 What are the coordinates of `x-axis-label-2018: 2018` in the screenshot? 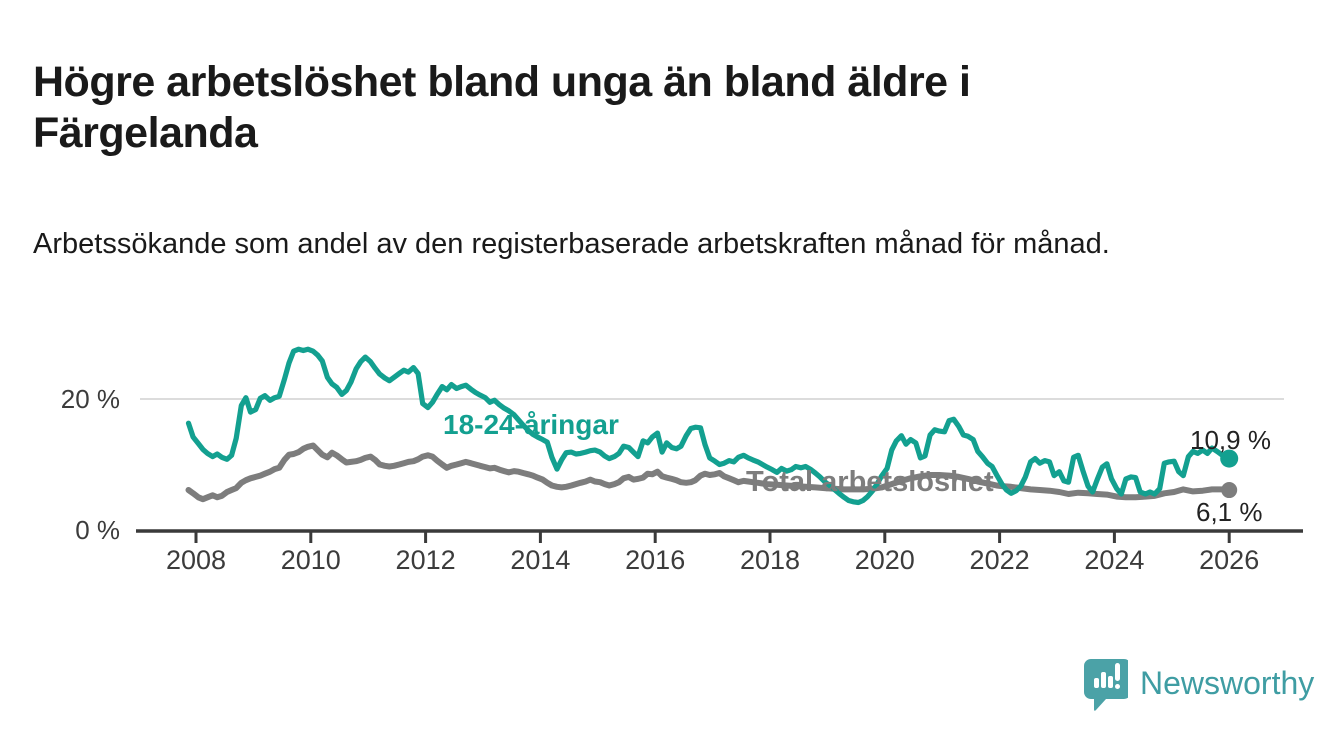 It's located at (770, 560).